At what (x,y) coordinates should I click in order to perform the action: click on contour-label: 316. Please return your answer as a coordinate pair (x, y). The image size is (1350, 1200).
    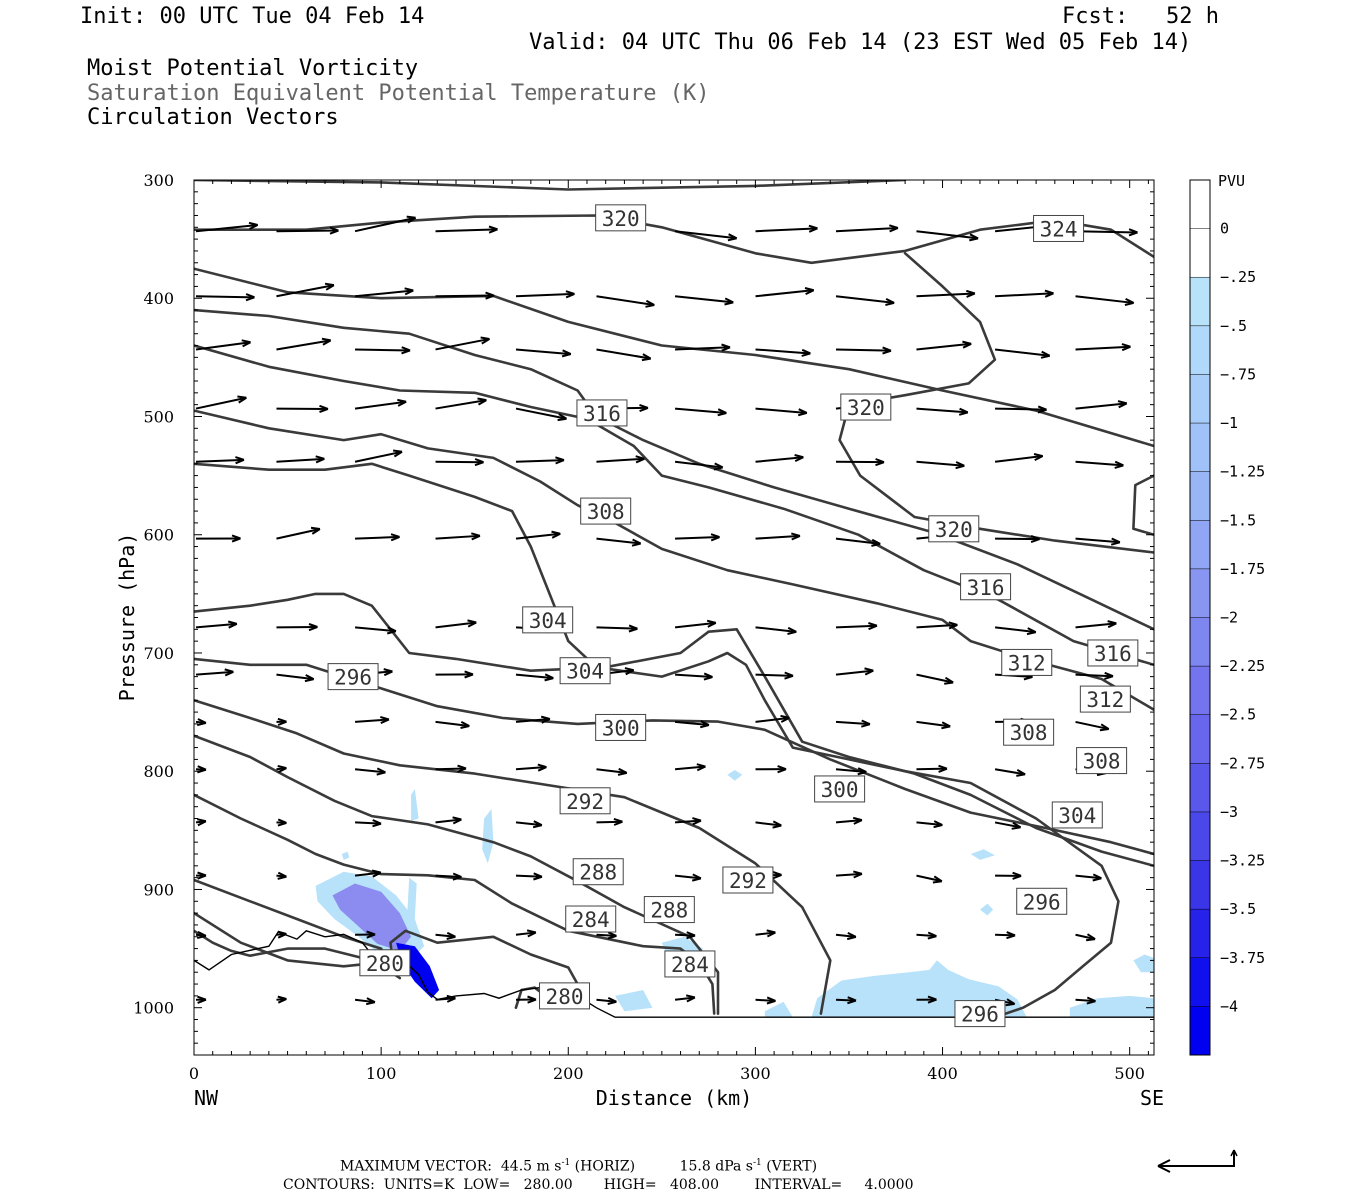
    Looking at the image, I should click on (986, 588).